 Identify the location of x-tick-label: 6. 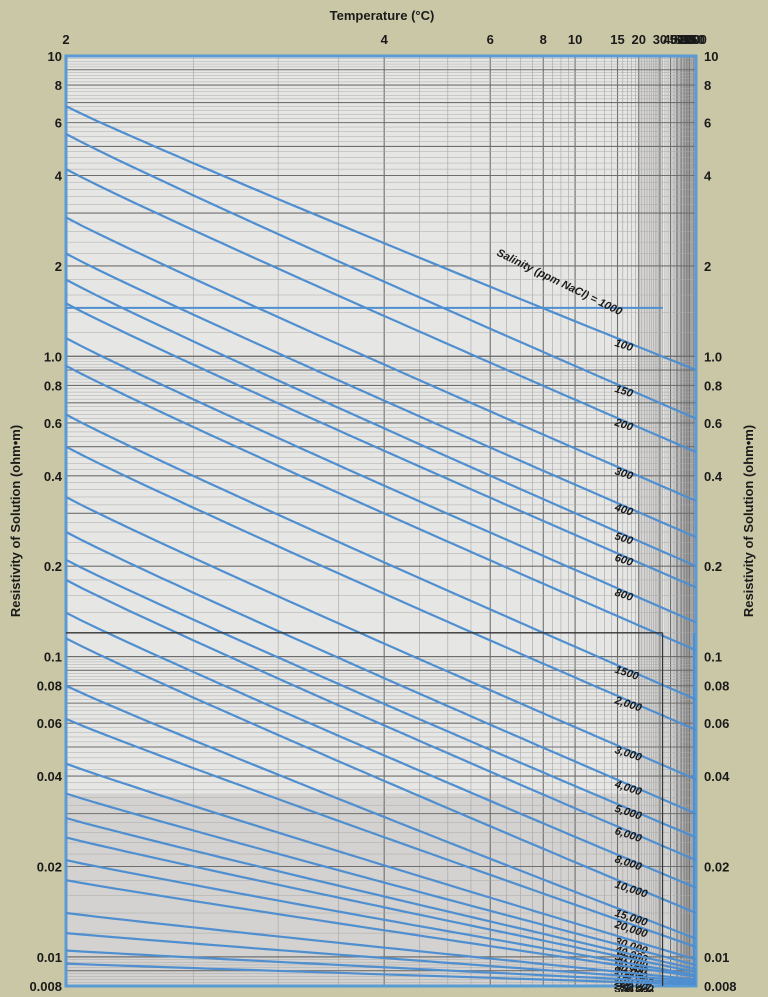
(490, 39).